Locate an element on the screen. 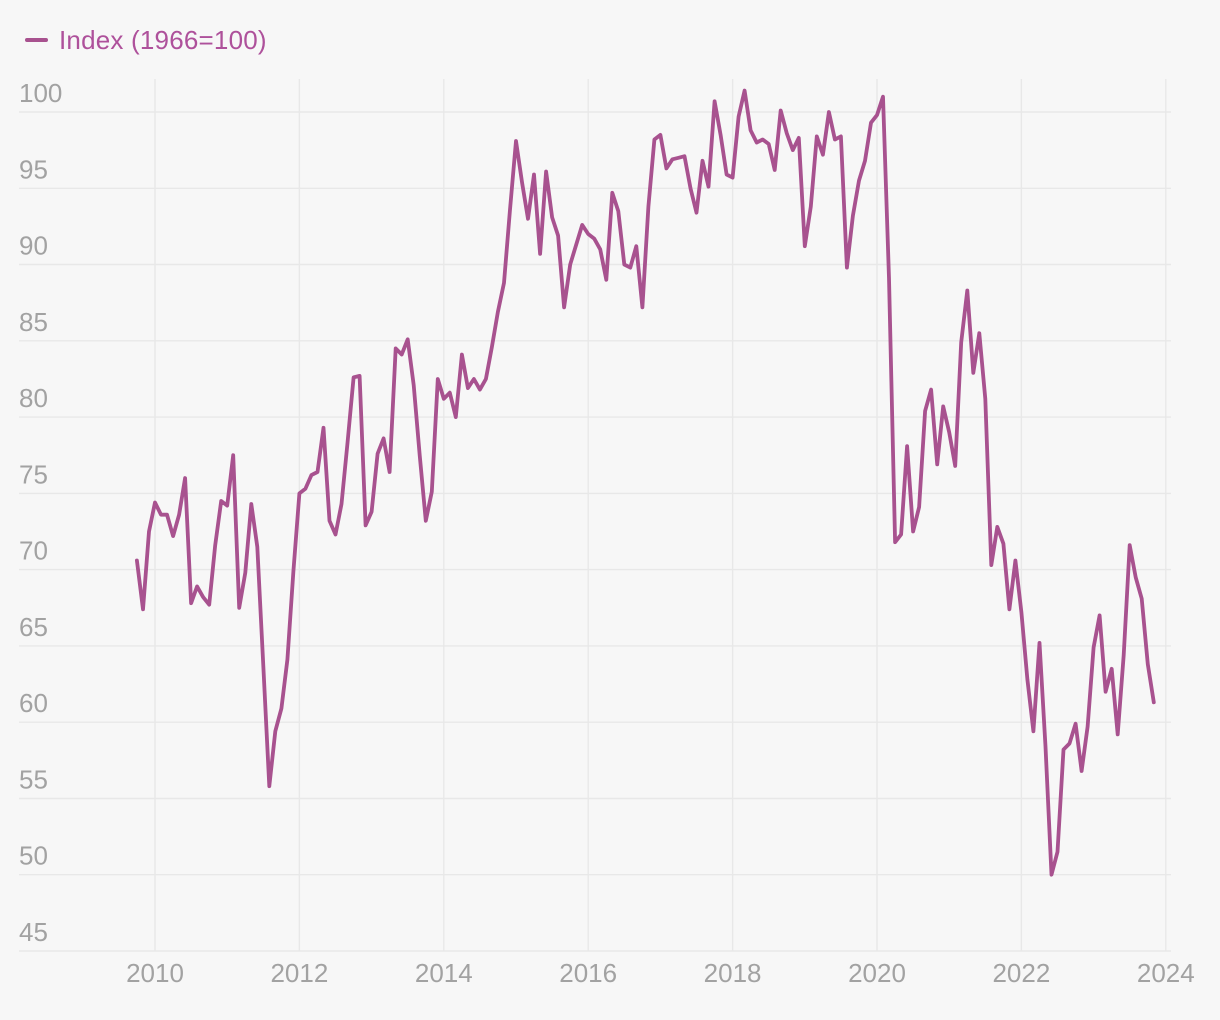 This screenshot has height=1020, width=1220. x-axis-tick-label: 2022 is located at coordinates (1021, 973).